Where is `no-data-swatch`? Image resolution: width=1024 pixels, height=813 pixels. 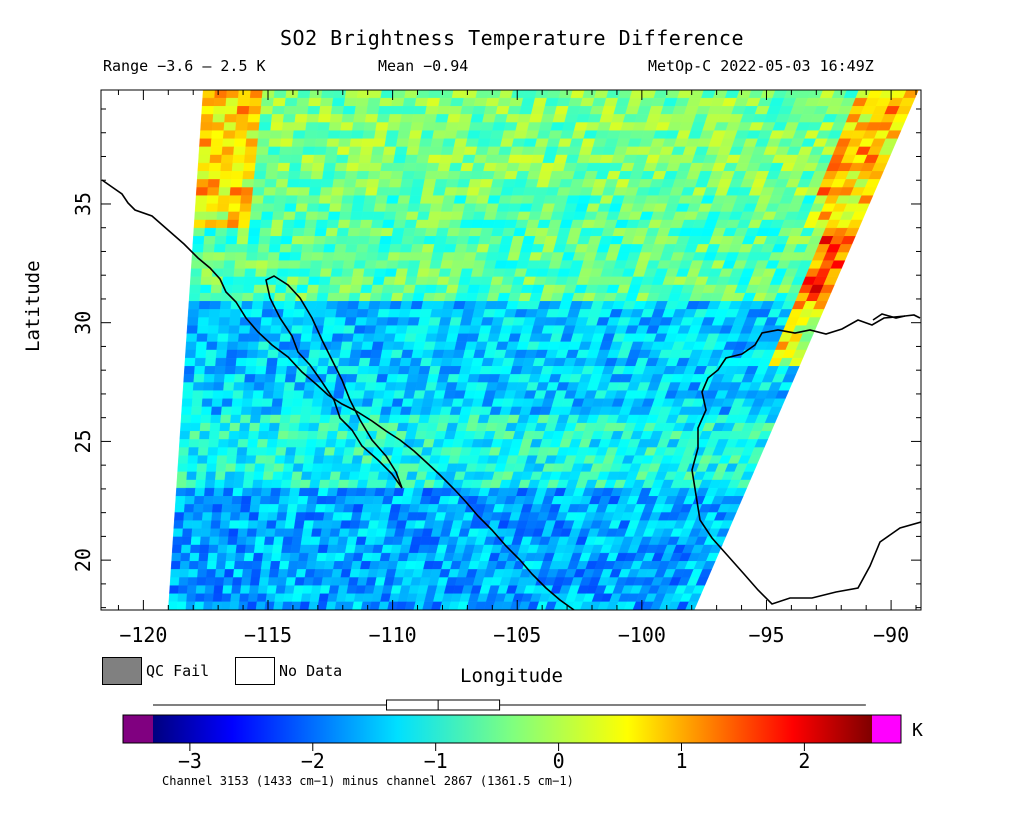 no-data-swatch is located at coordinates (255, 671).